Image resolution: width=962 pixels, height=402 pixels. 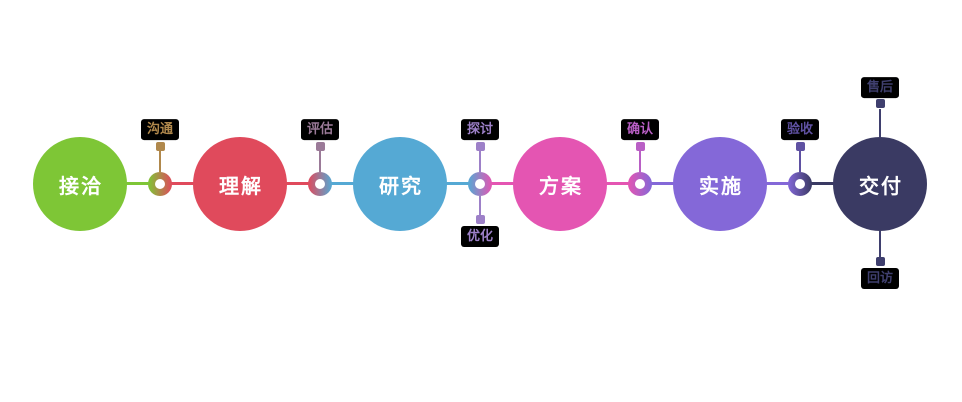 I want to click on stage-label: 研究, so click(x=401, y=186).